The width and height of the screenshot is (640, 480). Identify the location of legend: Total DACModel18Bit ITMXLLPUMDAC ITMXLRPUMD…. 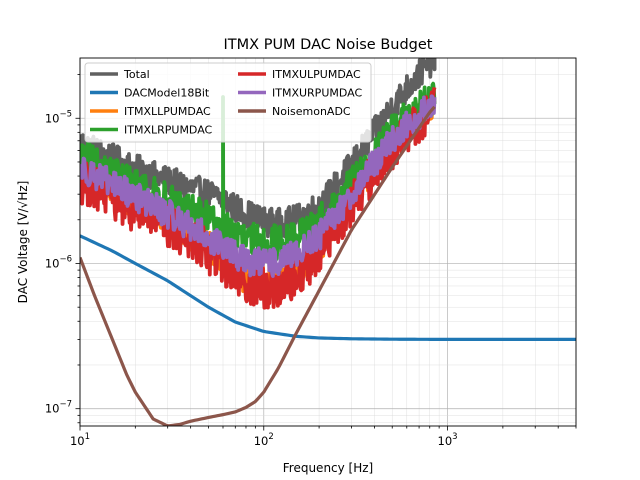
(228, 102).